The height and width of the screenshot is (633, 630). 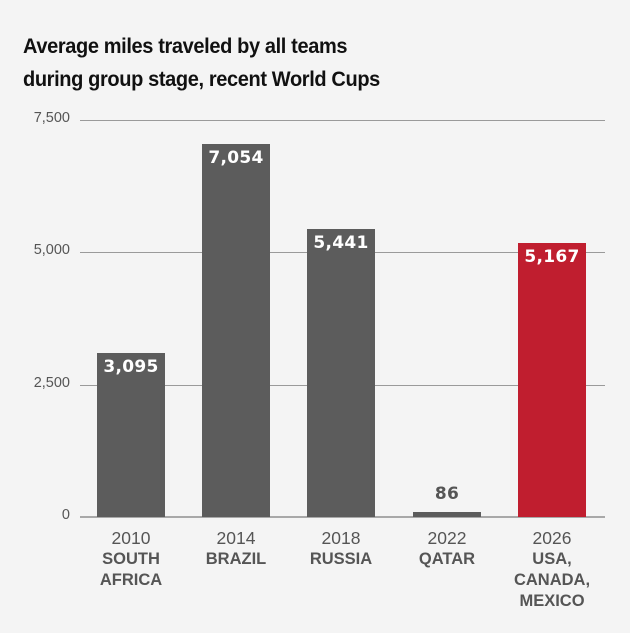 I want to click on x-axis-baseline, so click(x=342, y=517).